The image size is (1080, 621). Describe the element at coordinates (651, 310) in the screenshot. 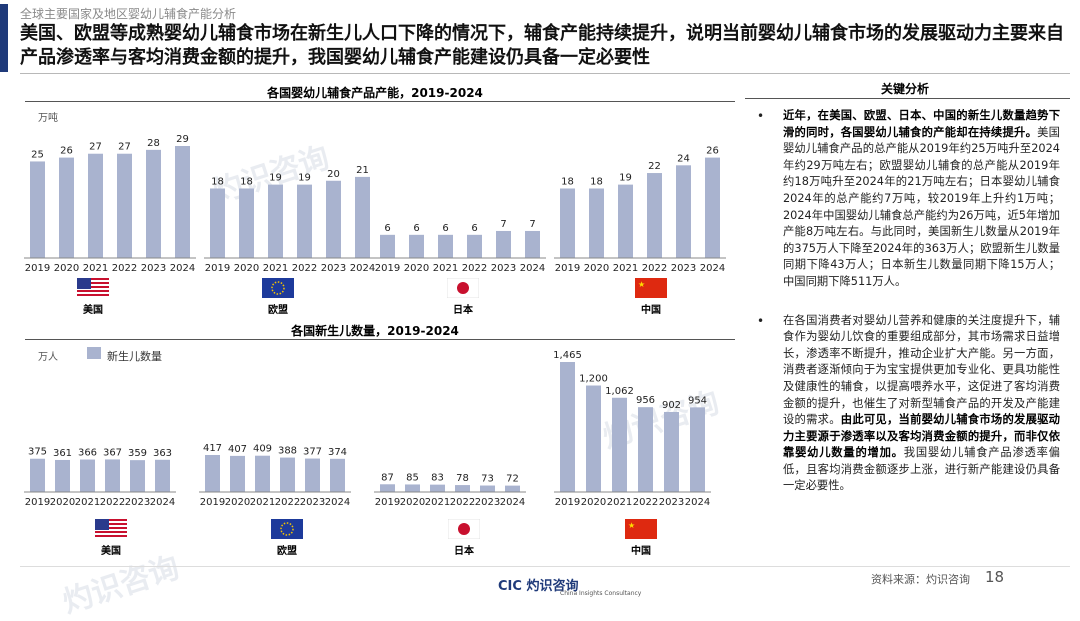

I see `country-label-china: 中国` at that location.